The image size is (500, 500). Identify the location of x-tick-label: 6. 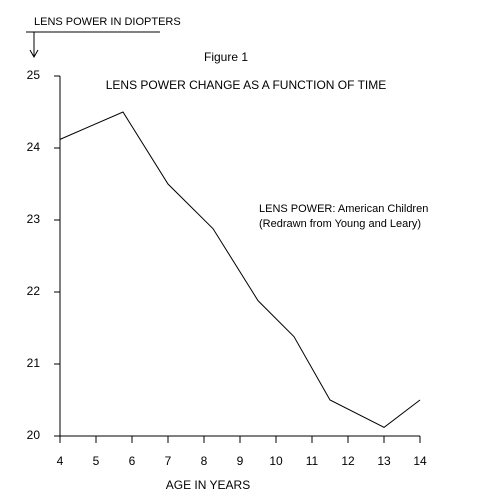
(132, 461).